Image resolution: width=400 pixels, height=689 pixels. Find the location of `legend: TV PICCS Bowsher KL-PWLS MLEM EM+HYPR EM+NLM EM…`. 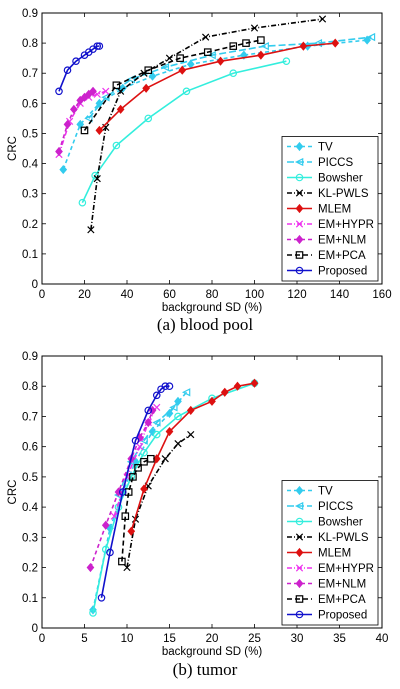

legend: TV PICCS Bowsher KL-PWLS MLEM EM+HYPR EM+NLM EM… is located at coordinates (330, 553).